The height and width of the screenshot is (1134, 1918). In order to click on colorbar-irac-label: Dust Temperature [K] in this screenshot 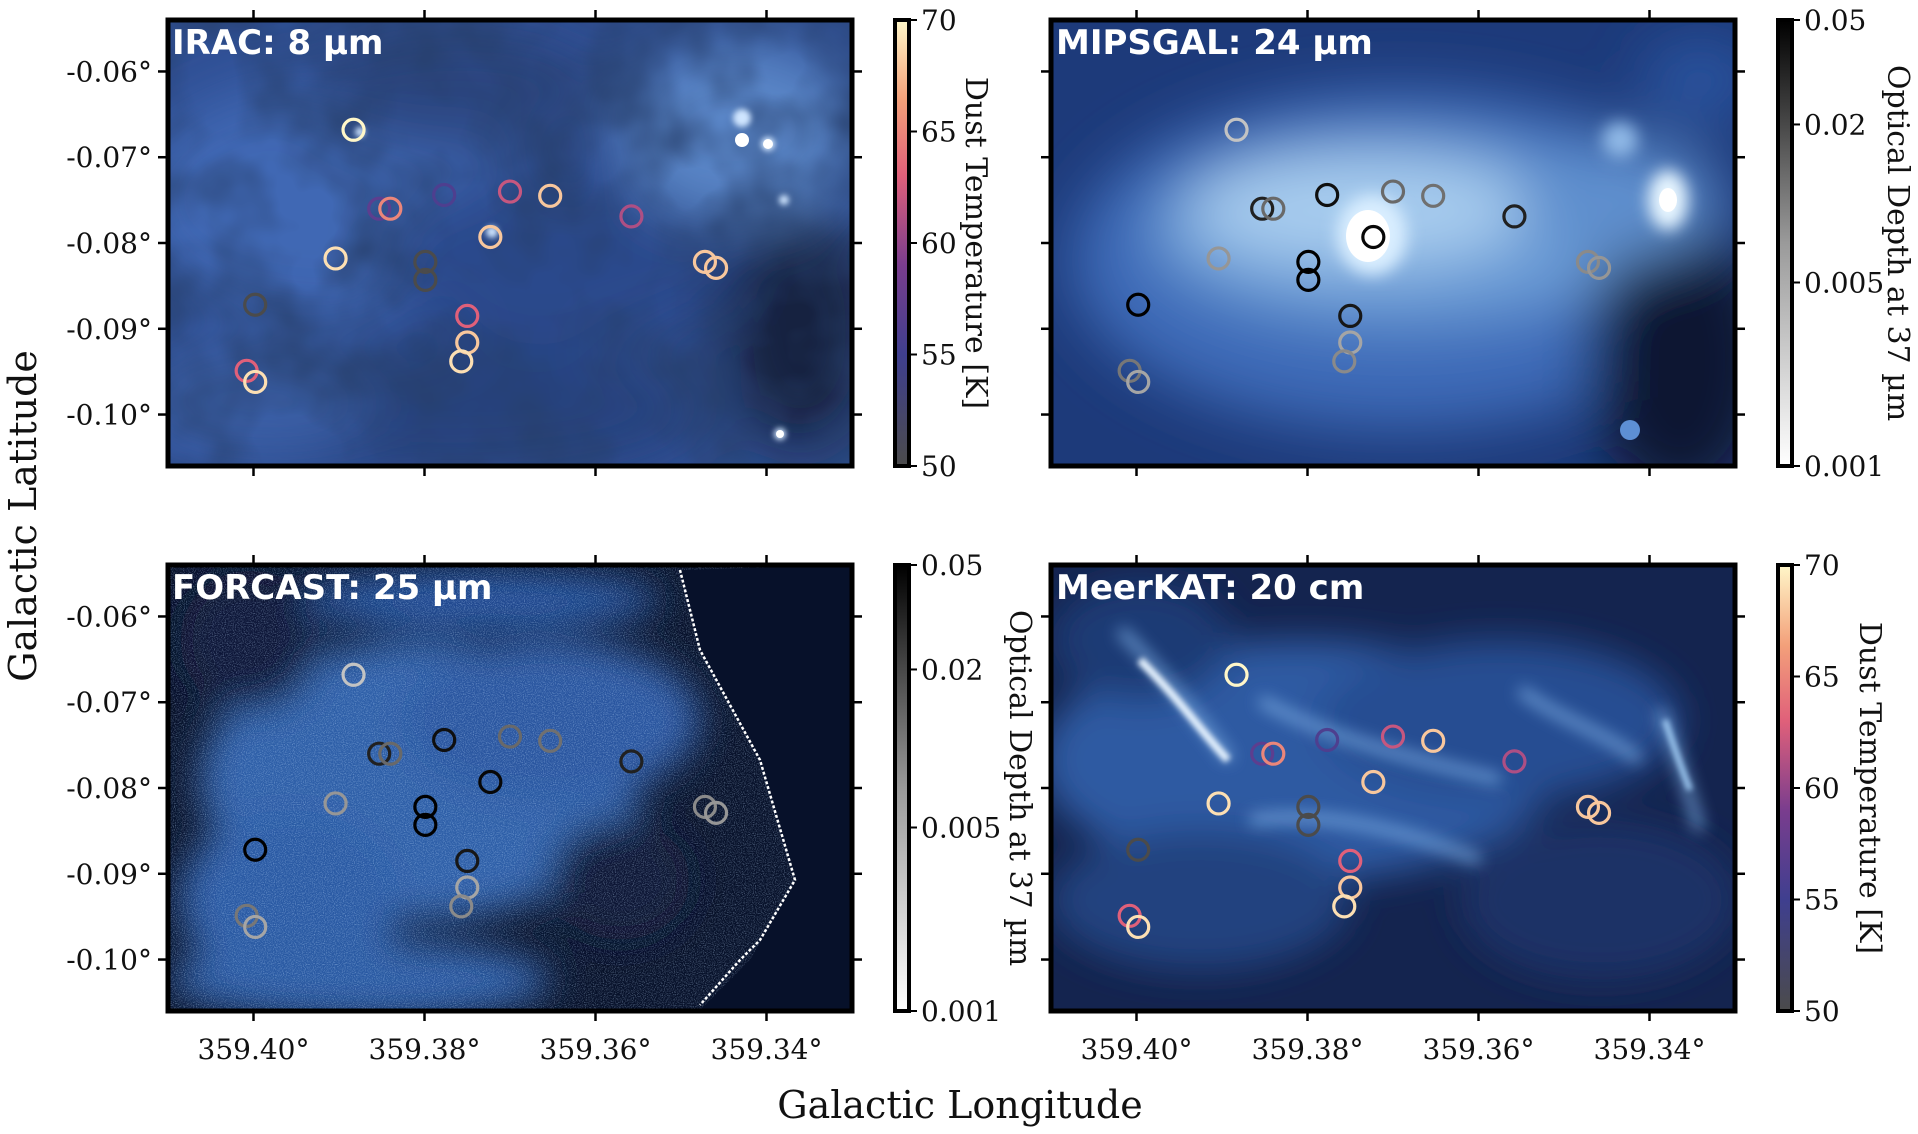, I will do `click(975, 243)`.